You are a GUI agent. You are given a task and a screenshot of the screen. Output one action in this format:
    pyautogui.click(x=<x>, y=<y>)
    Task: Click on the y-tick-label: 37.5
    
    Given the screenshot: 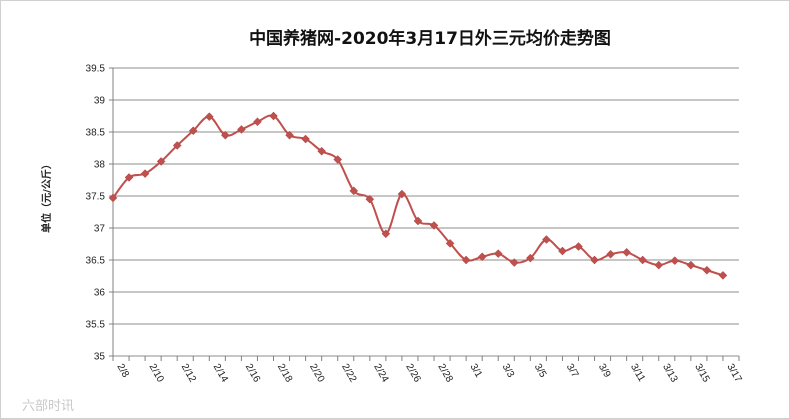 What is the action you would take?
    pyautogui.click(x=96, y=197)
    